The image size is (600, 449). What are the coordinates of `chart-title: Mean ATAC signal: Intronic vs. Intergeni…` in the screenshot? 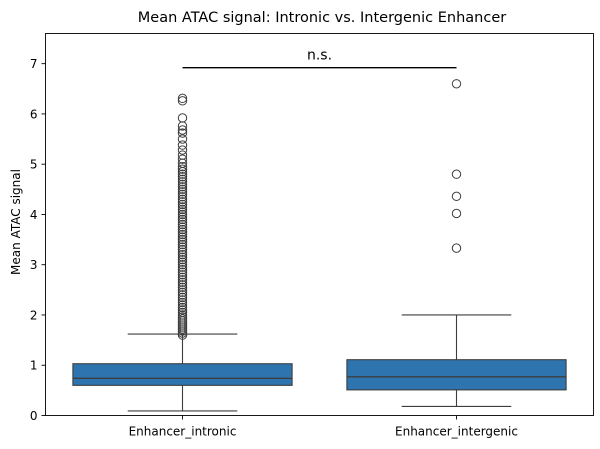 It's located at (322, 18).